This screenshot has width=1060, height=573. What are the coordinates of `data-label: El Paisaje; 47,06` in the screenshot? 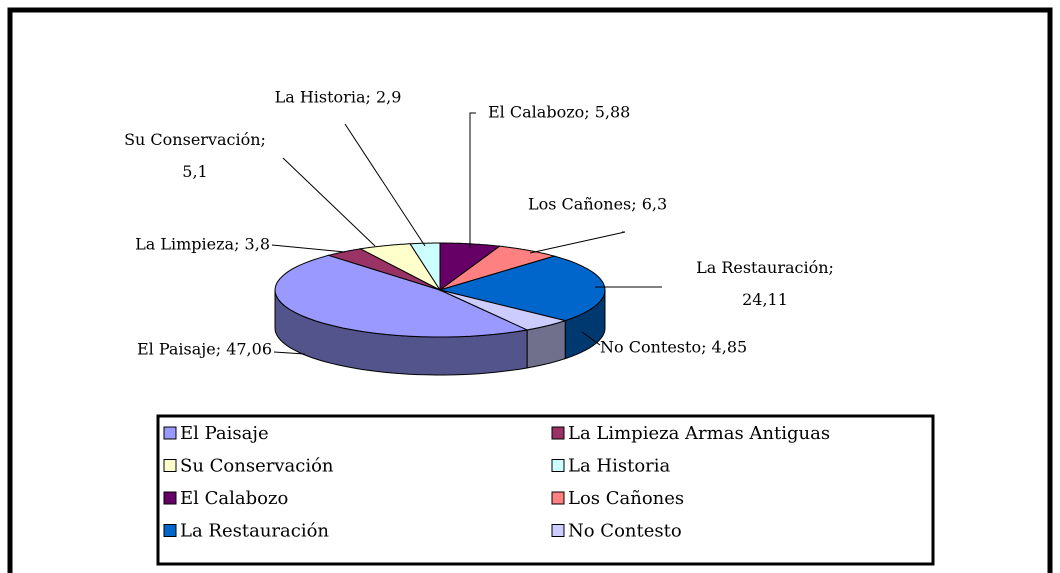 It's located at (204, 349).